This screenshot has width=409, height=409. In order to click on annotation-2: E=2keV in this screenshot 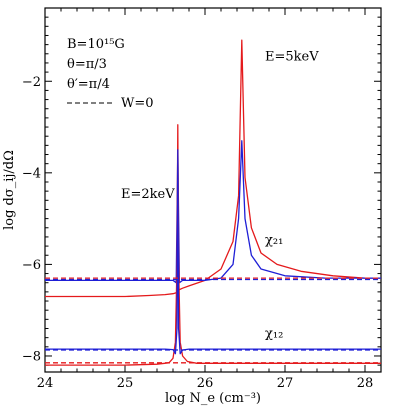, I will do `click(148, 194)`.